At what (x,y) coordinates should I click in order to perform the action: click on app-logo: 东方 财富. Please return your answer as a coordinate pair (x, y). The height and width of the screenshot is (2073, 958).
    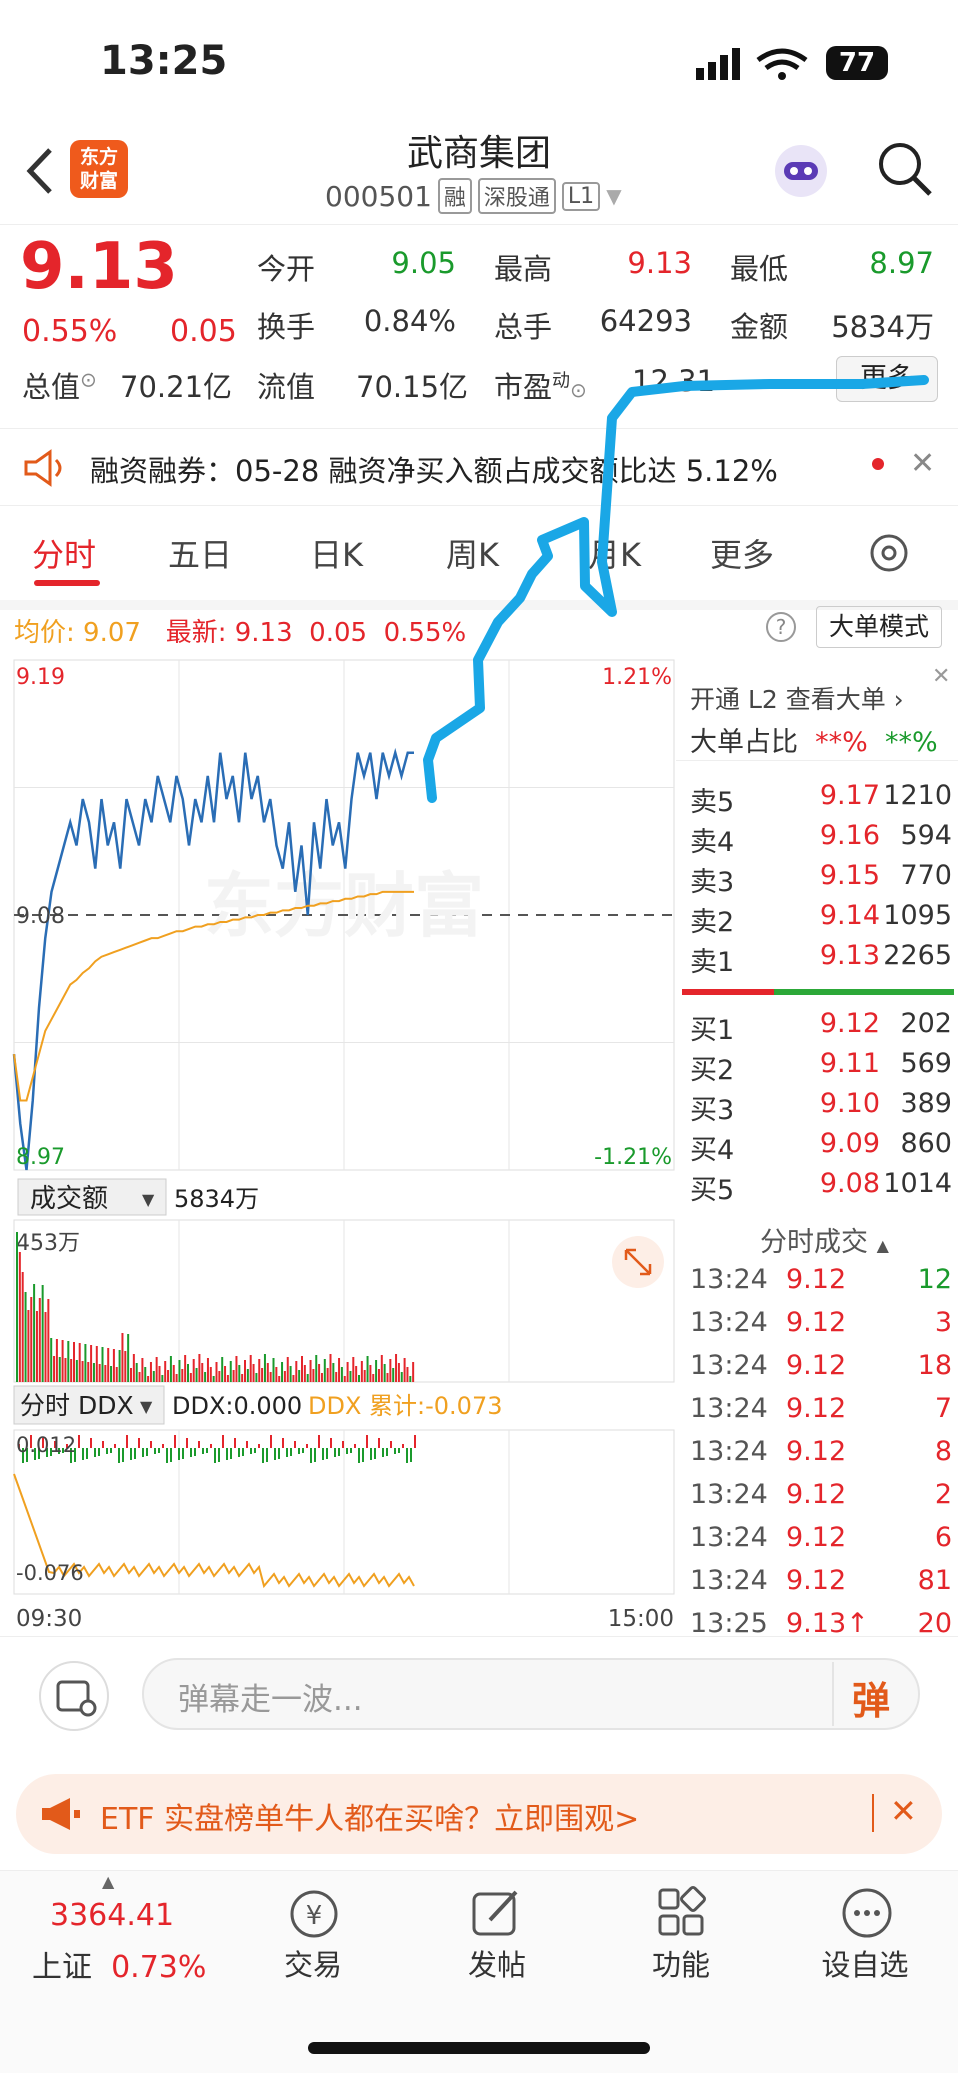
    Looking at the image, I should click on (99, 169).